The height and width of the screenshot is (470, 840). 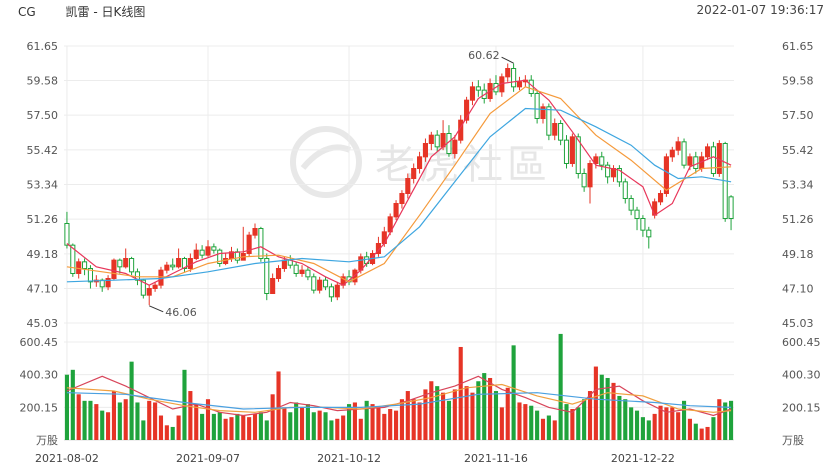 What do you see at coordinates (43, 289) in the screenshot?
I see `y-tick-label-left: 47.10` at bounding box center [43, 289].